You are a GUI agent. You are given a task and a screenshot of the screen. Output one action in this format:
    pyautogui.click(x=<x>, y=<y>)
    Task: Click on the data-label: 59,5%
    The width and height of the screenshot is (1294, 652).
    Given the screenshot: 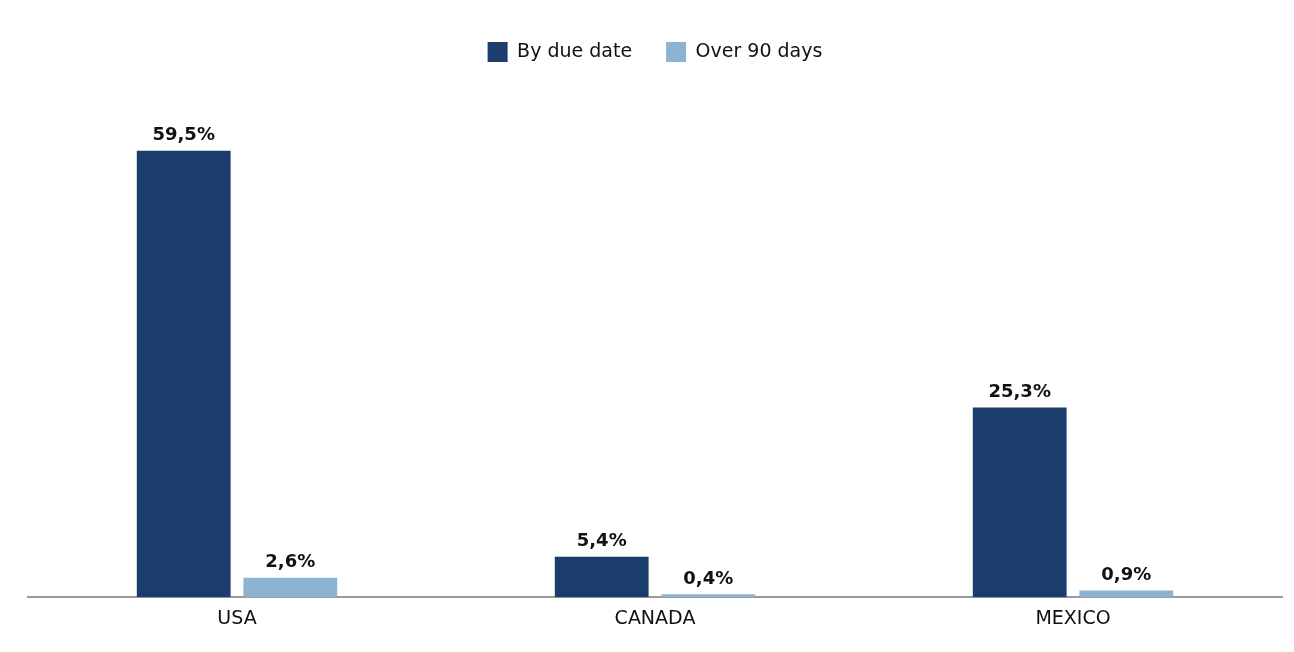 What is the action you would take?
    pyautogui.click(x=183, y=134)
    